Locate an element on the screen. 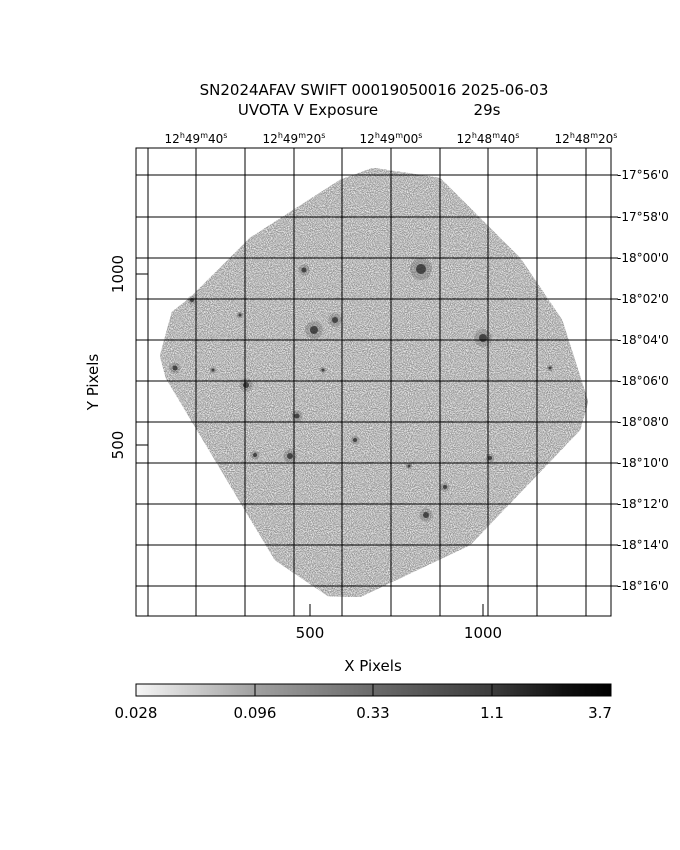 This screenshot has width=680, height=850. title-exposure-label: UVOTA V Exposure is located at coordinates (308, 110).